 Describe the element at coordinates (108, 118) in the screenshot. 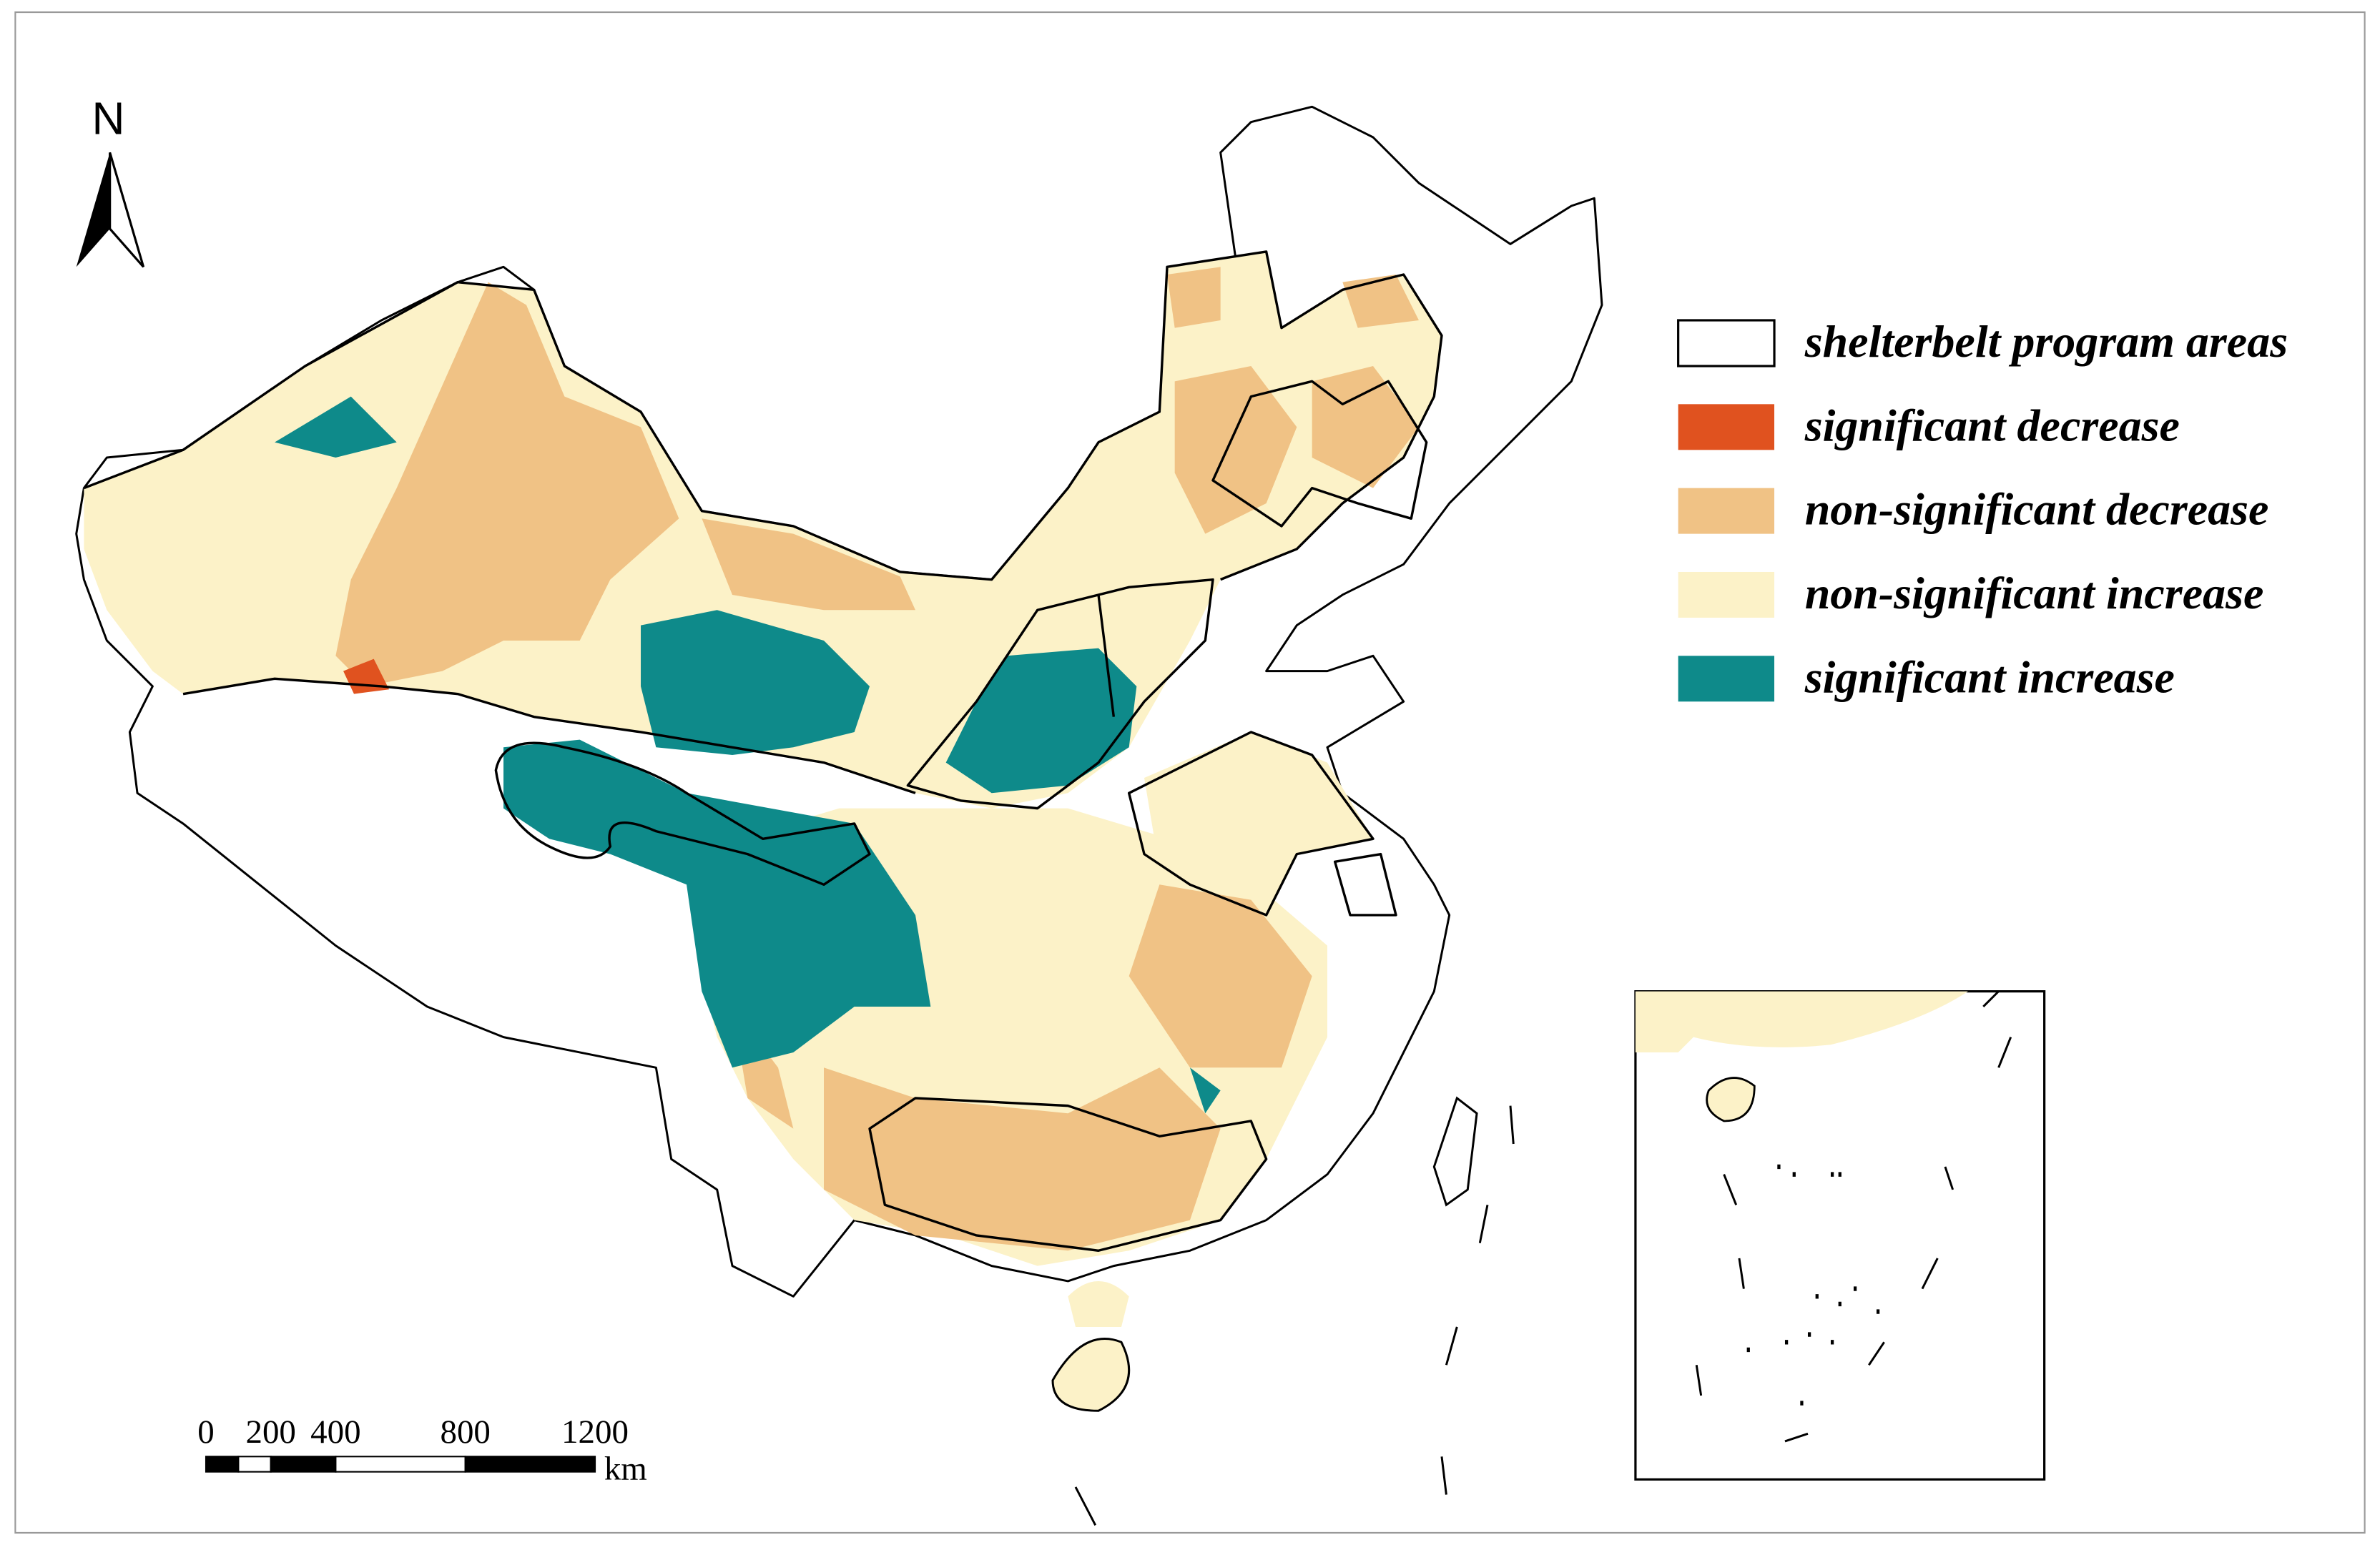

I see `north-label: N` at that location.